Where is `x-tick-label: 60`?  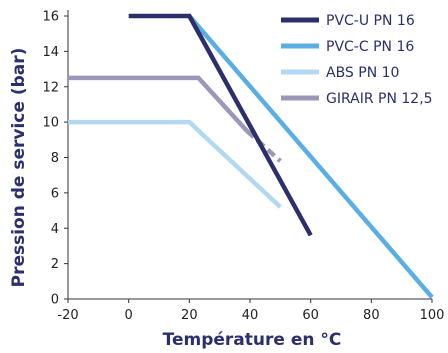 x-tick-label: 60 is located at coordinates (310, 315).